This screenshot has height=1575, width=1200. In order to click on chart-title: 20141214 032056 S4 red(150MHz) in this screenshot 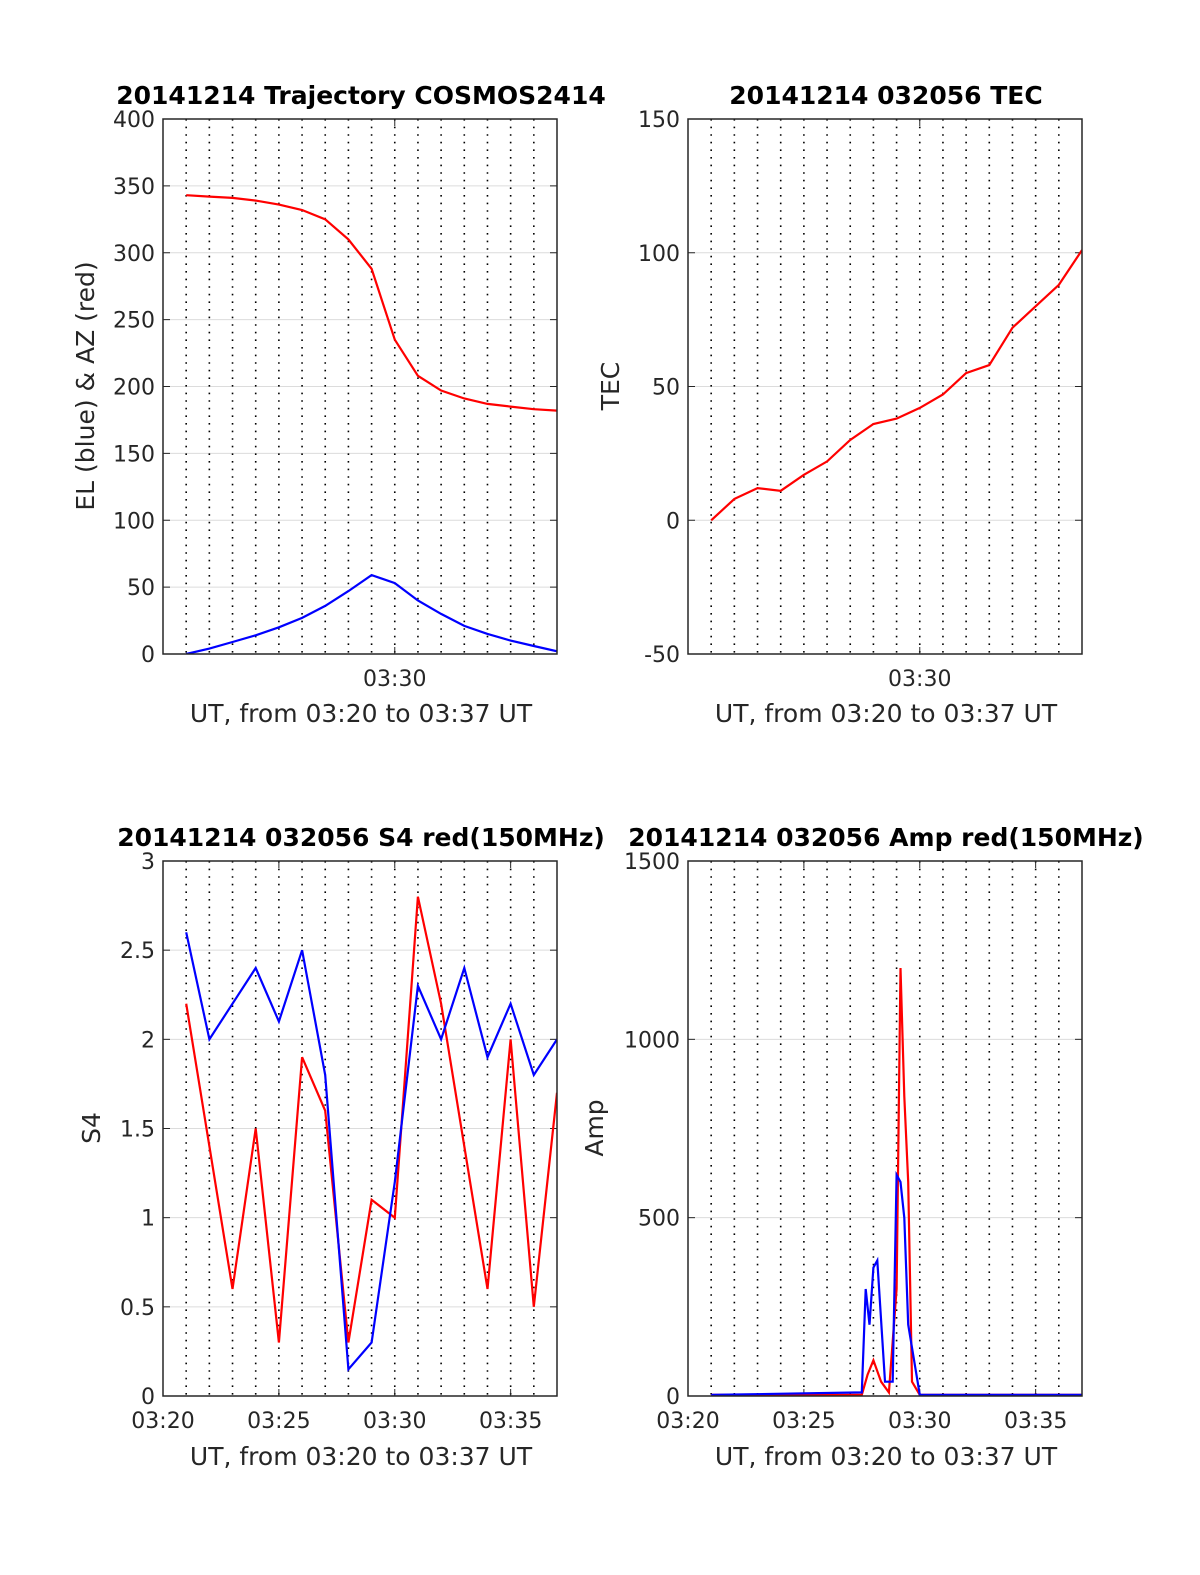, I will do `click(361, 837)`.